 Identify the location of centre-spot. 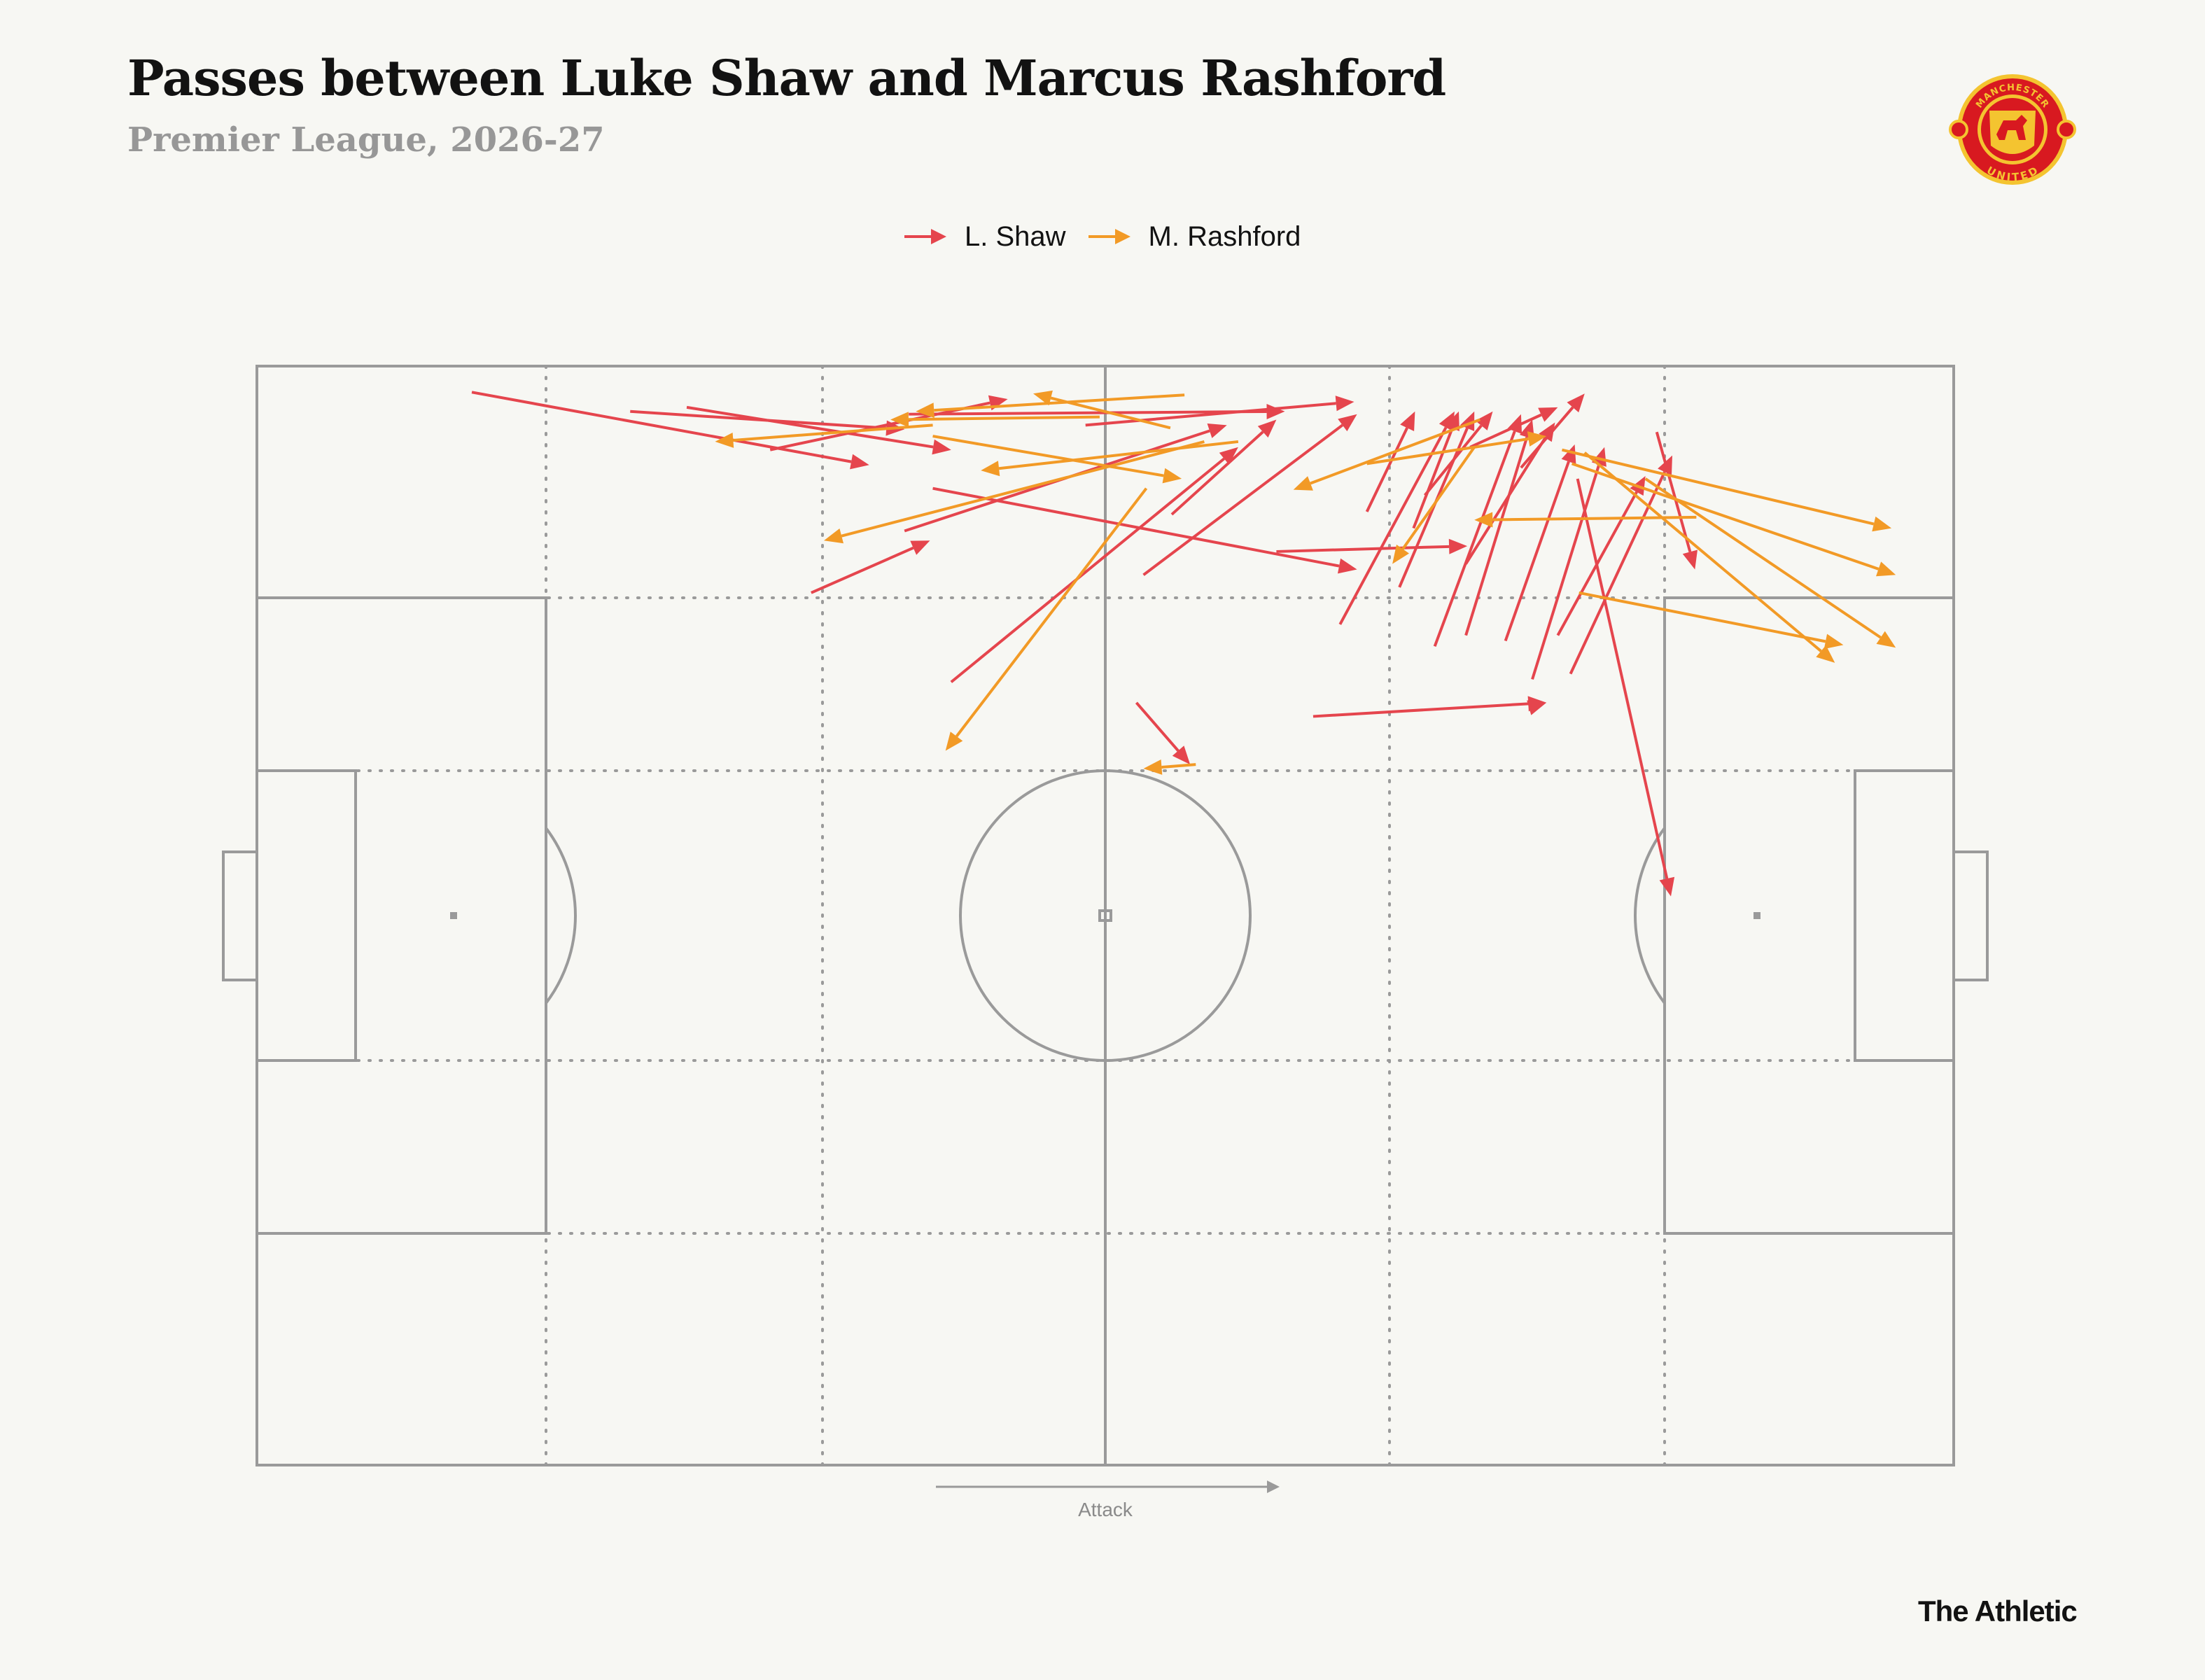
(1105, 915).